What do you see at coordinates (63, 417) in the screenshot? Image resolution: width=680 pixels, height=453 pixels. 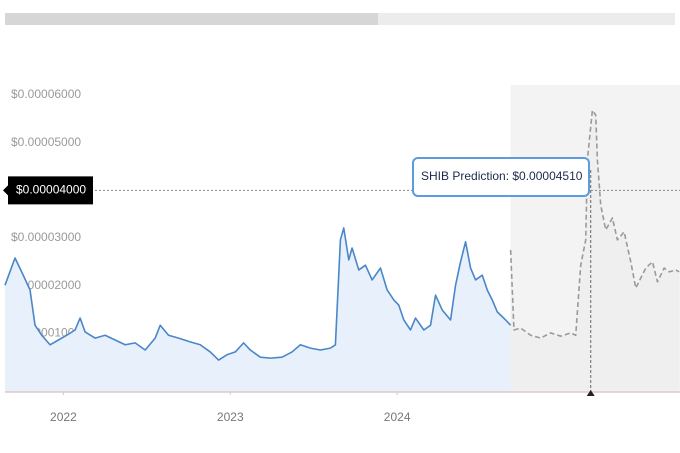 I see `x-tick-label: 2022` at bounding box center [63, 417].